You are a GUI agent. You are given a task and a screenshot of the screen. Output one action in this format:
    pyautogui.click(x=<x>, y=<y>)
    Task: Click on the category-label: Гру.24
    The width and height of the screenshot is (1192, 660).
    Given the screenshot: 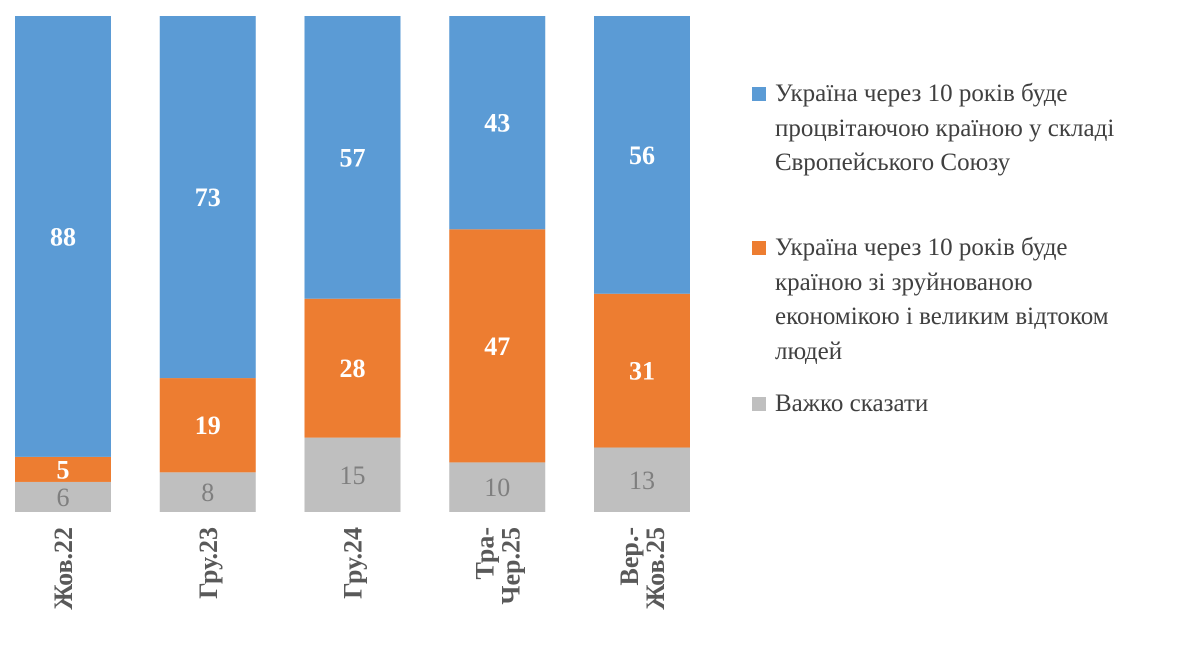 What is the action you would take?
    pyautogui.click(x=353, y=563)
    